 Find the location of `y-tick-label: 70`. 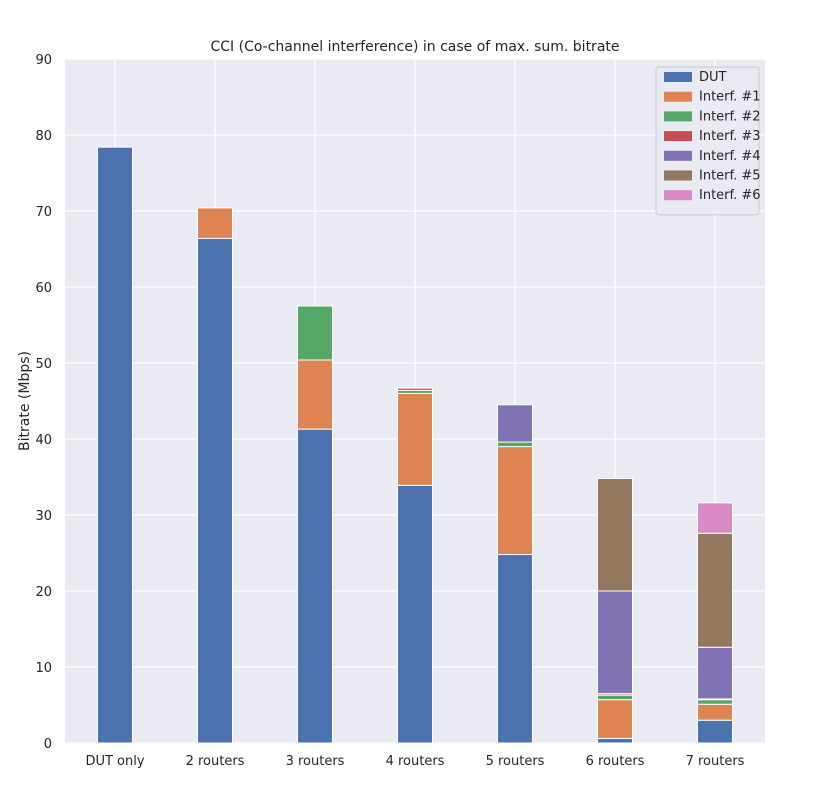

y-tick-label: 70 is located at coordinates (43, 212).